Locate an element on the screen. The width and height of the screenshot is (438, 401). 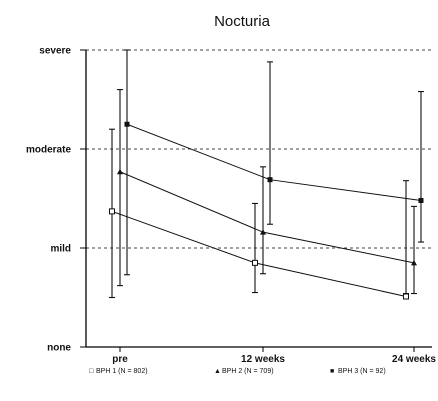
x-tick-label: pre is located at coordinates (120, 359).